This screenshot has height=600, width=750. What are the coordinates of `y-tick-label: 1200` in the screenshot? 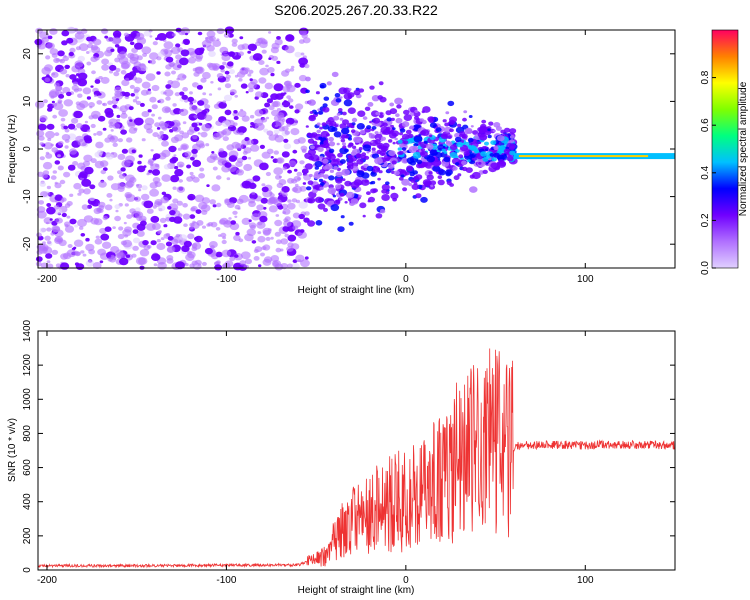 It's located at (27, 365).